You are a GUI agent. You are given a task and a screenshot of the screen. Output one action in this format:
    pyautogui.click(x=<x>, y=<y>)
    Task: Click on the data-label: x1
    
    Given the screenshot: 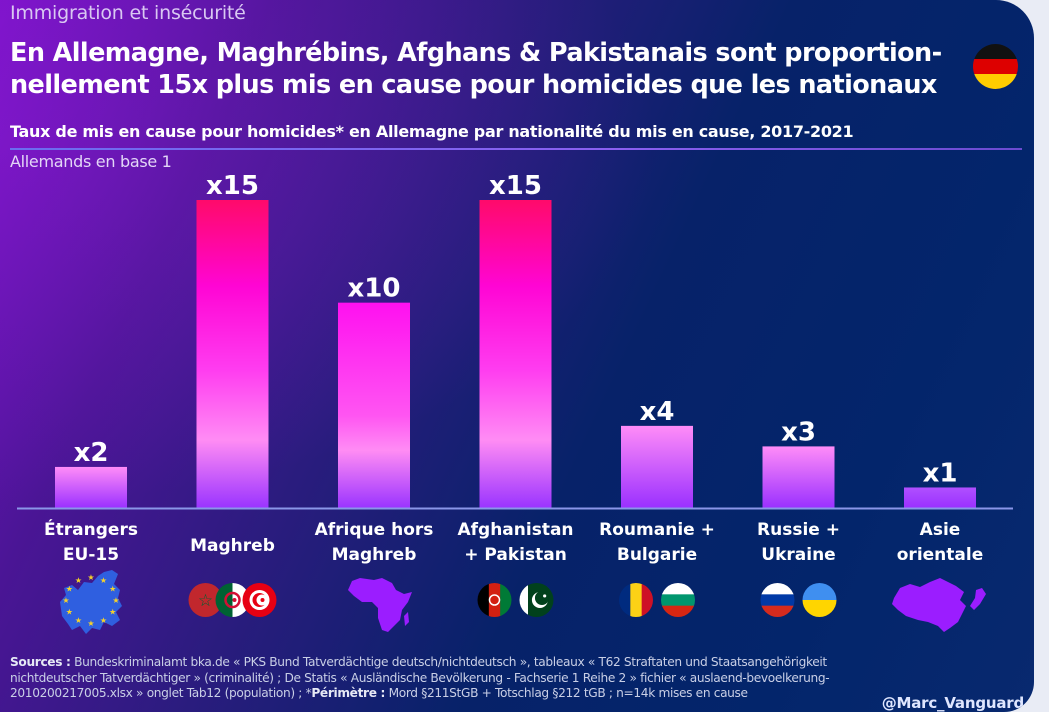 What is the action you would take?
    pyautogui.click(x=940, y=473)
    